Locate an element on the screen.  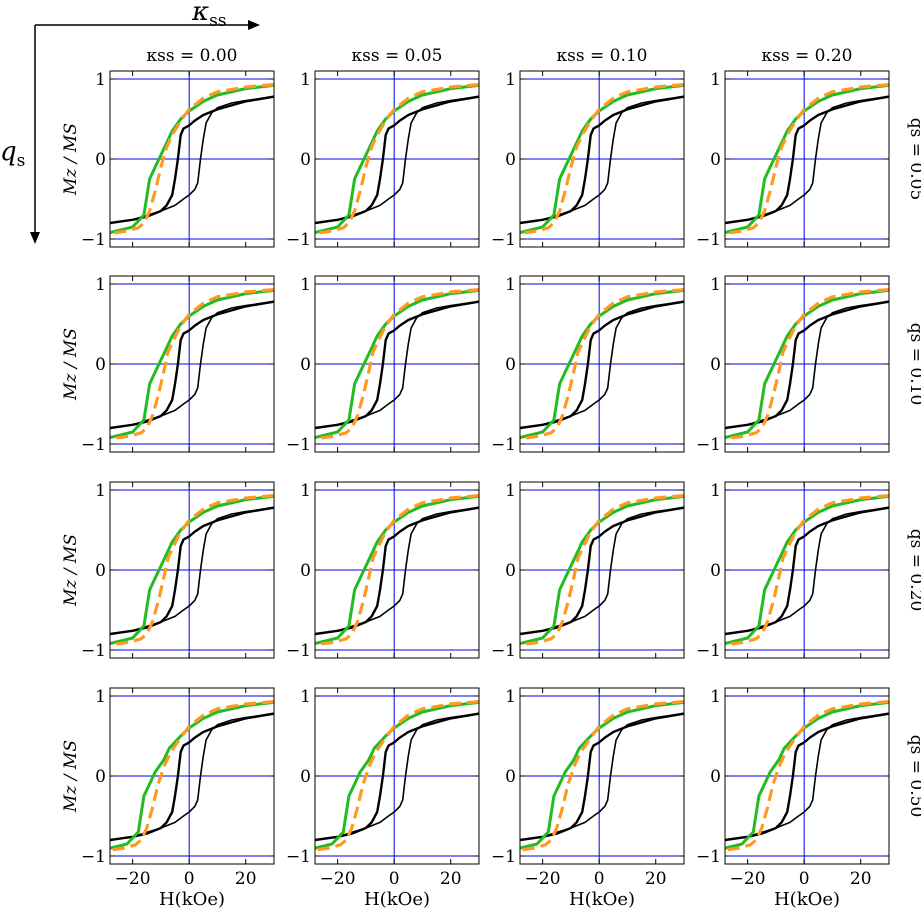
subplot-r0-c1: −1 0 1 κss = 0.05 is located at coordinates (383, 148).